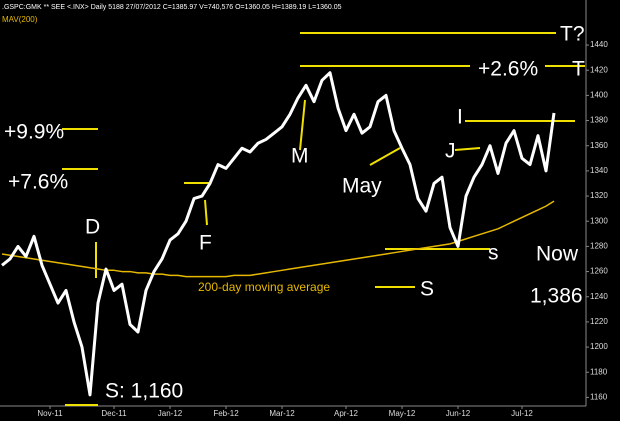  I want to click on y-tick-label: 1340, so click(599, 170).